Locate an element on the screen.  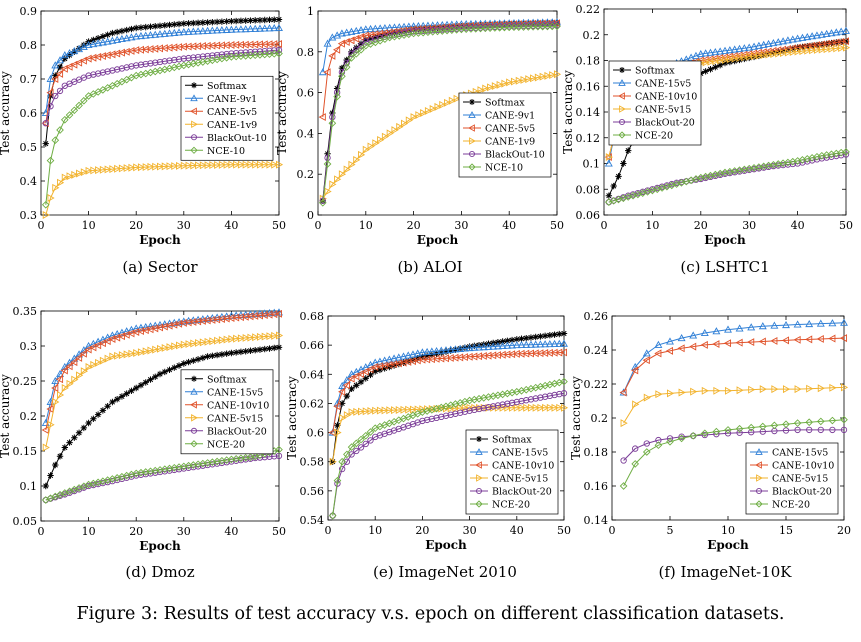
y-tick-label: 0.62 is located at coordinates (312, 403).